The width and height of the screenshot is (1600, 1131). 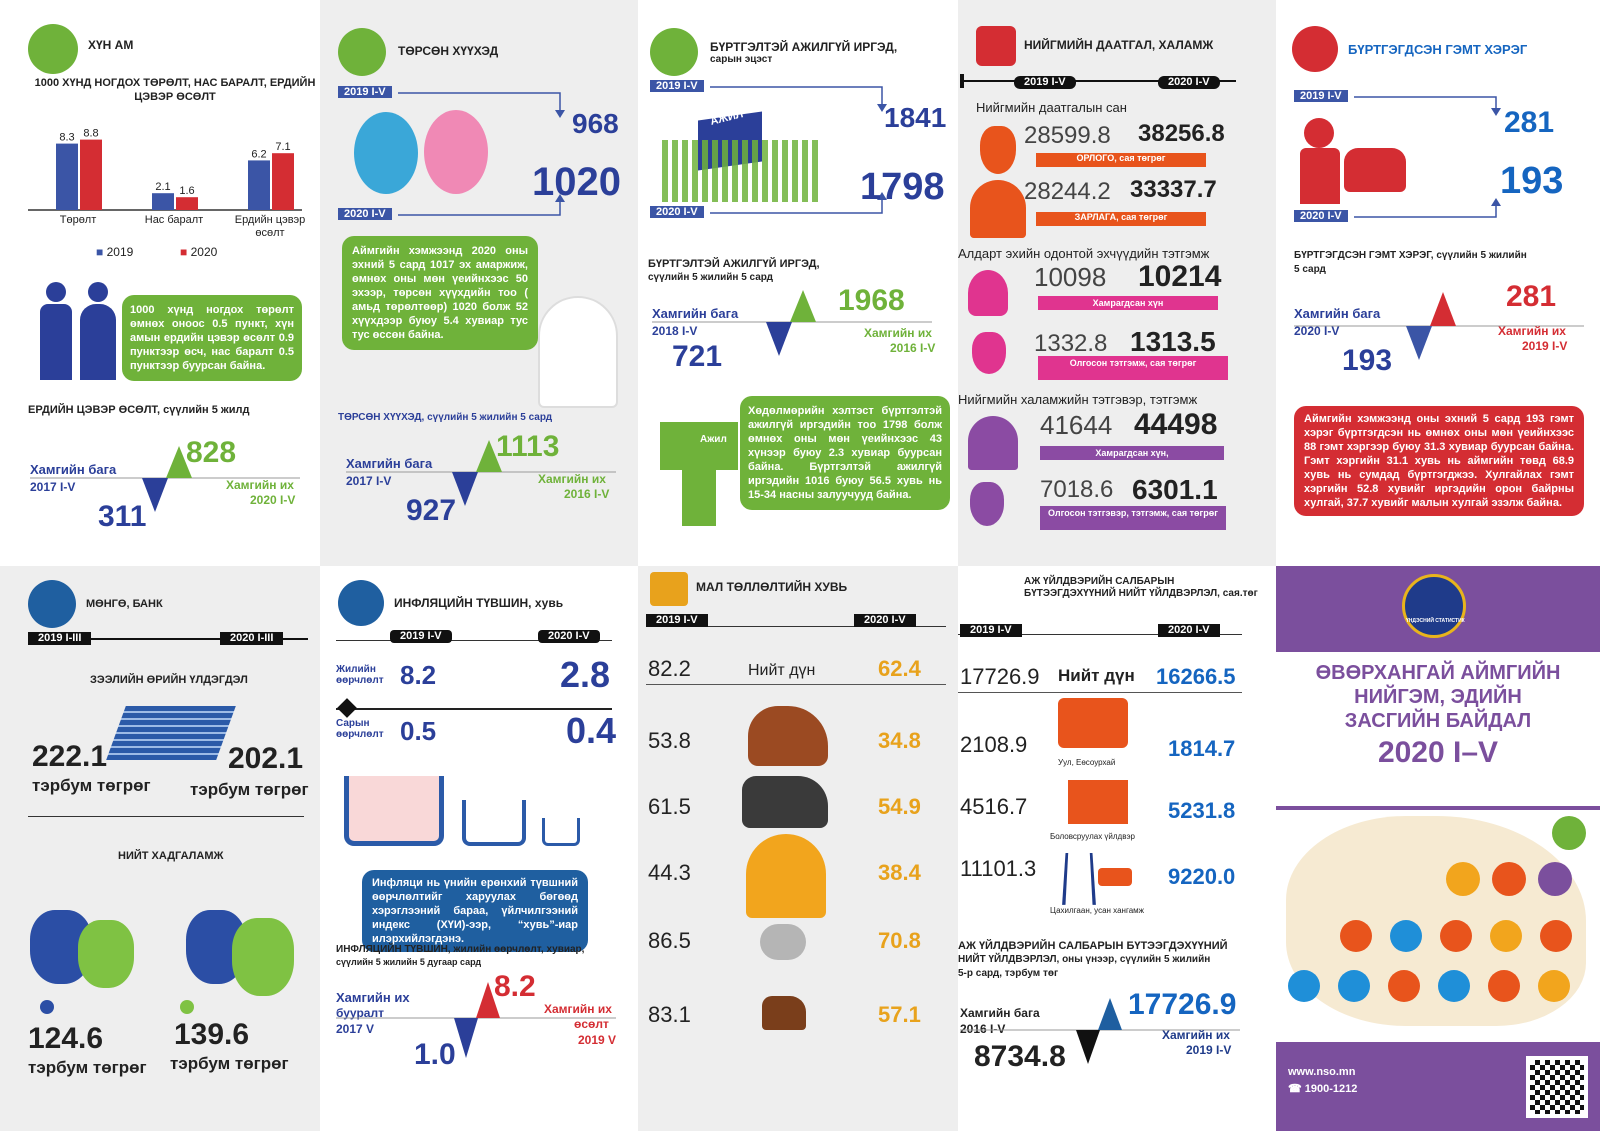 I want to click on min-period: 2018 I-V, so click(x=675, y=331).